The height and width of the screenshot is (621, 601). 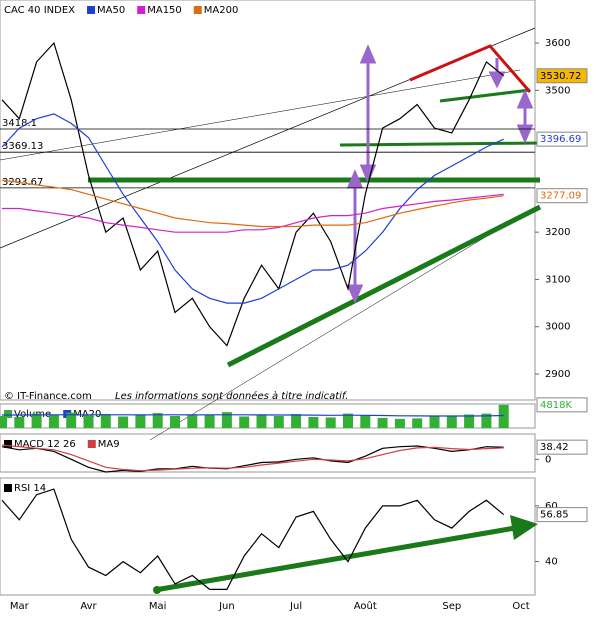 What do you see at coordinates (557, 374) in the screenshot?
I see `y-tick-label: 2900` at bounding box center [557, 374].